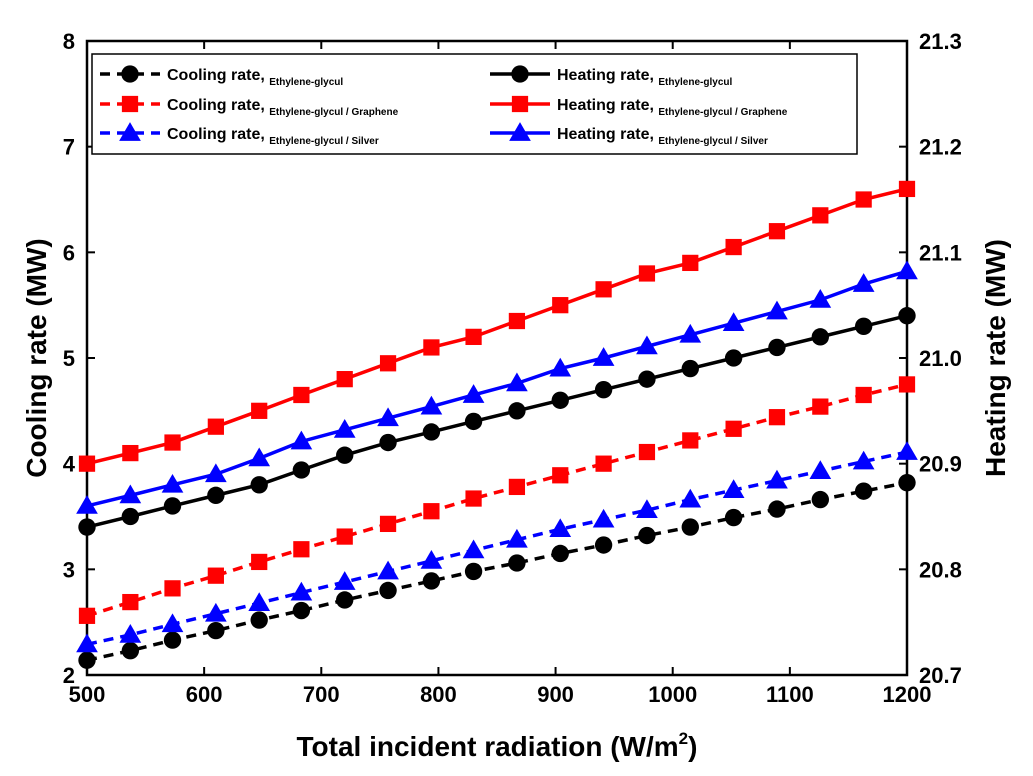 The width and height of the screenshot is (1033, 776). I want to click on x-axis-title-end: ), so click(692, 746).